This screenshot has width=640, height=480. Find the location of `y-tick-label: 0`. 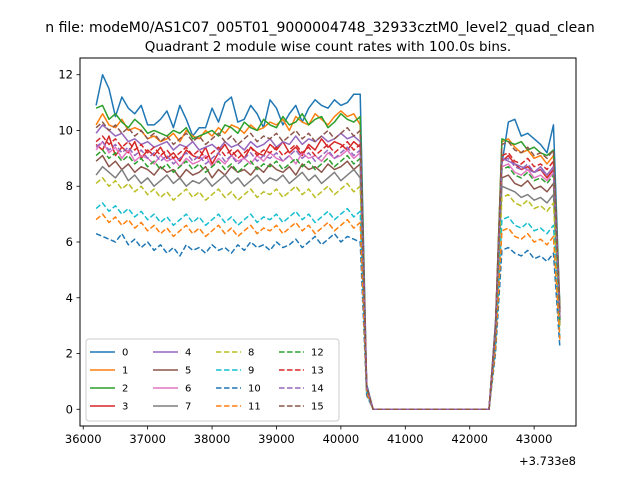

y-tick-label: 0 is located at coordinates (69, 409).